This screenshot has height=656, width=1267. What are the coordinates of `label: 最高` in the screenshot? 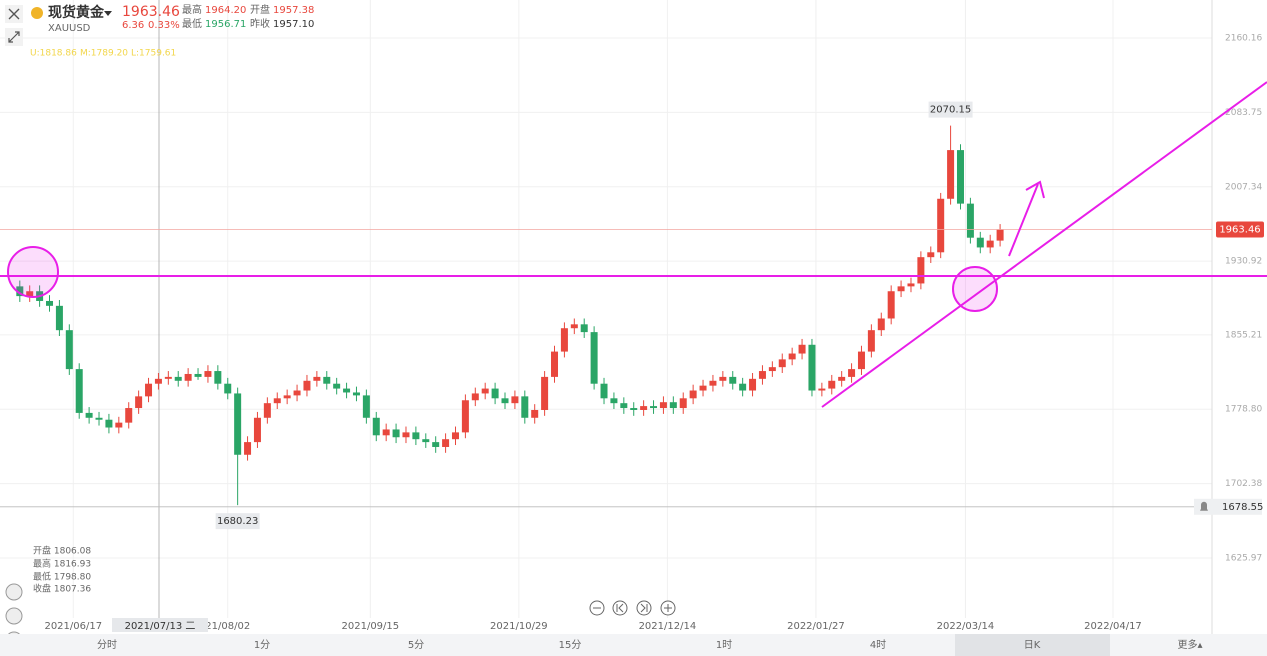 It's located at (192, 9).